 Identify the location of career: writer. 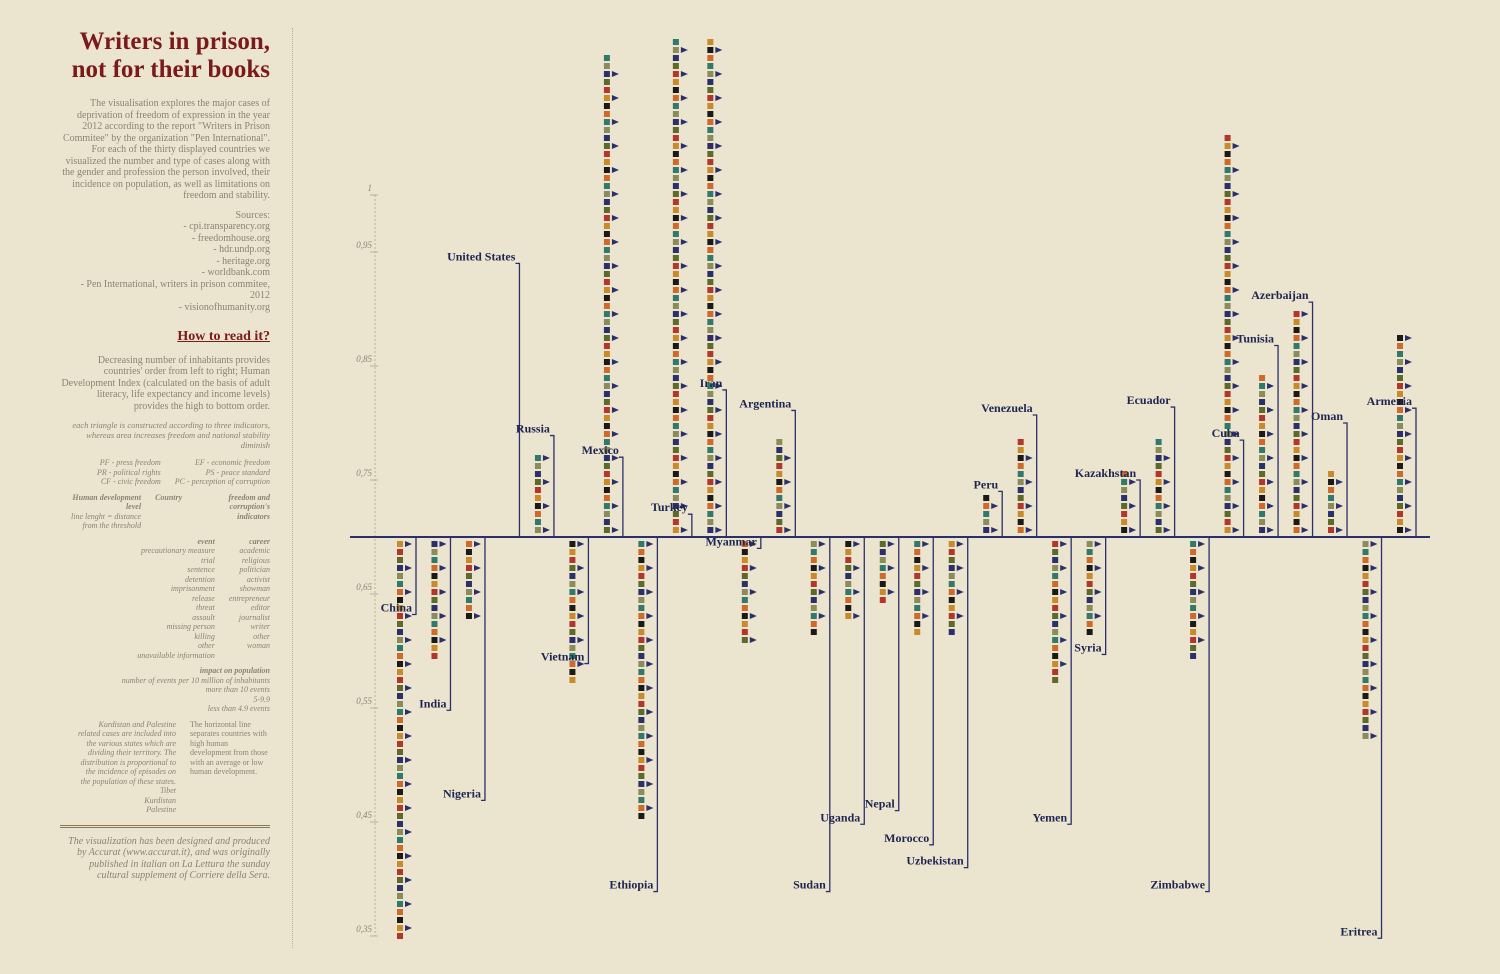
(260, 626).